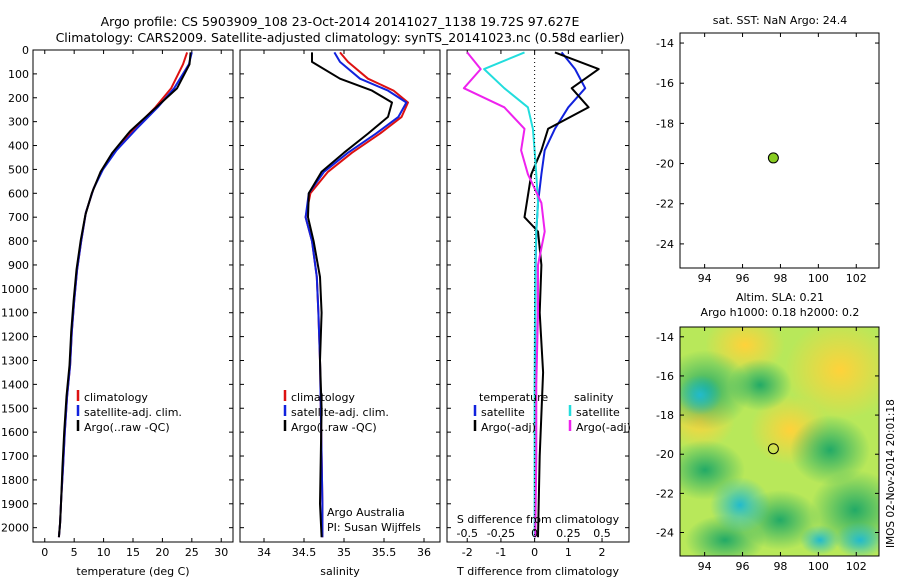 The width and height of the screenshot is (900, 580). Describe the element at coordinates (537, 571) in the screenshot. I see `difference-xlabel: T difference from climatology` at that location.